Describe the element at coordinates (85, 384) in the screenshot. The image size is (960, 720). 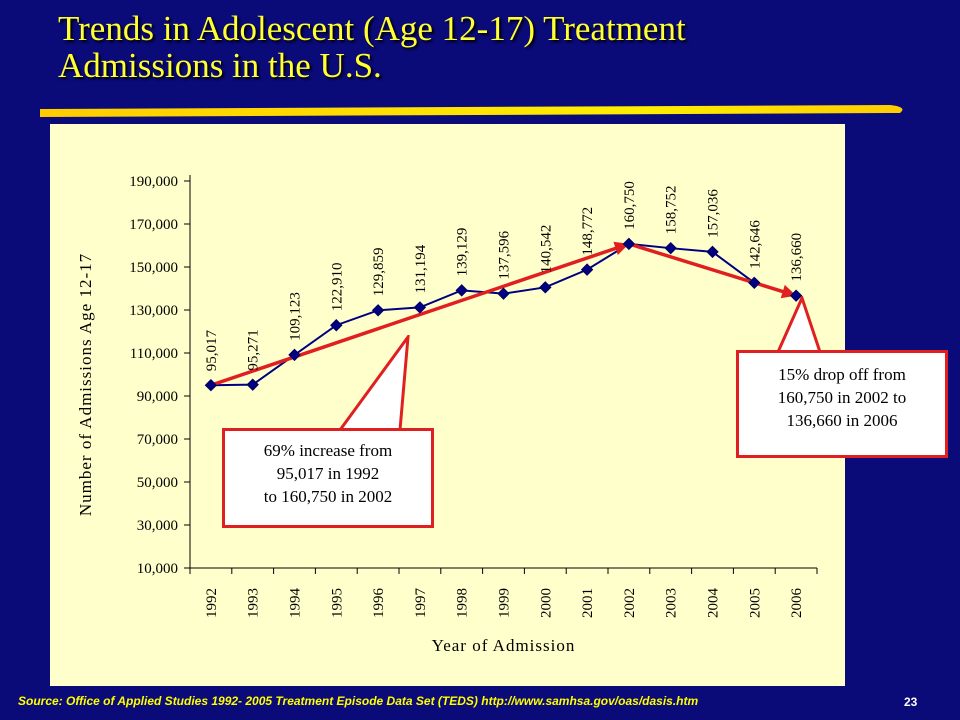
I see `y-axis-title: Number of Admissions Age 12-17` at that location.